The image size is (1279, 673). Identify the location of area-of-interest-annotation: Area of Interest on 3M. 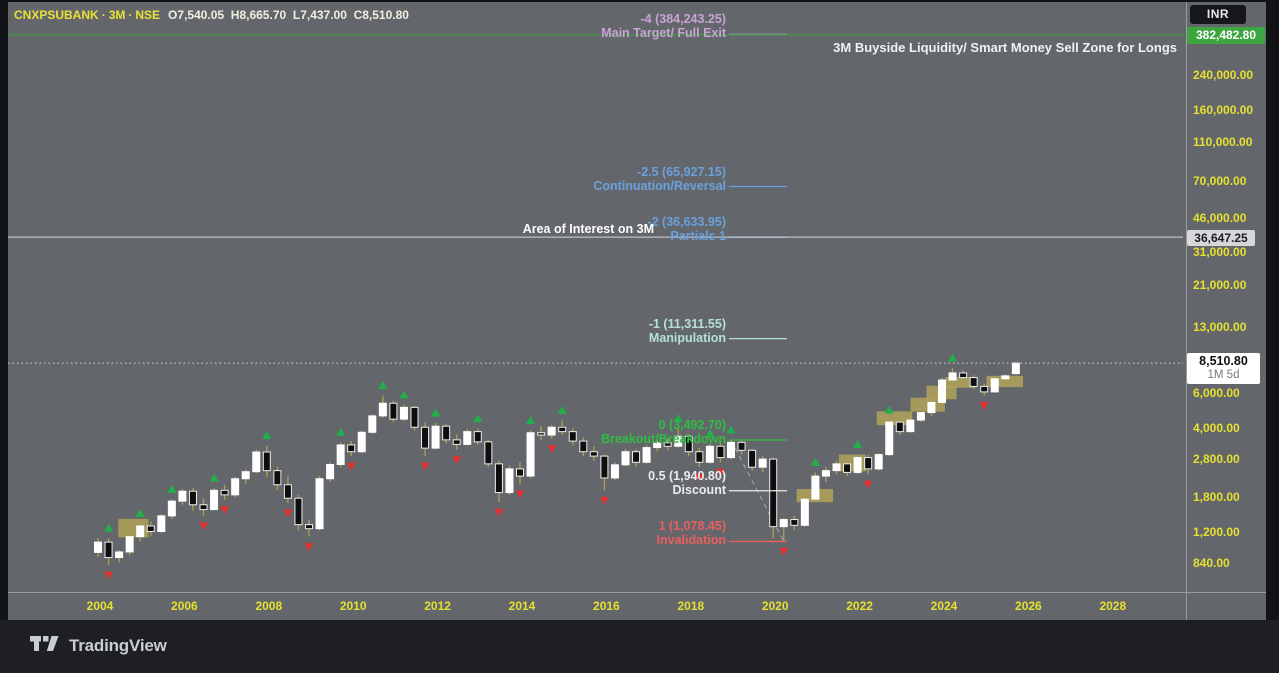
(588, 229).